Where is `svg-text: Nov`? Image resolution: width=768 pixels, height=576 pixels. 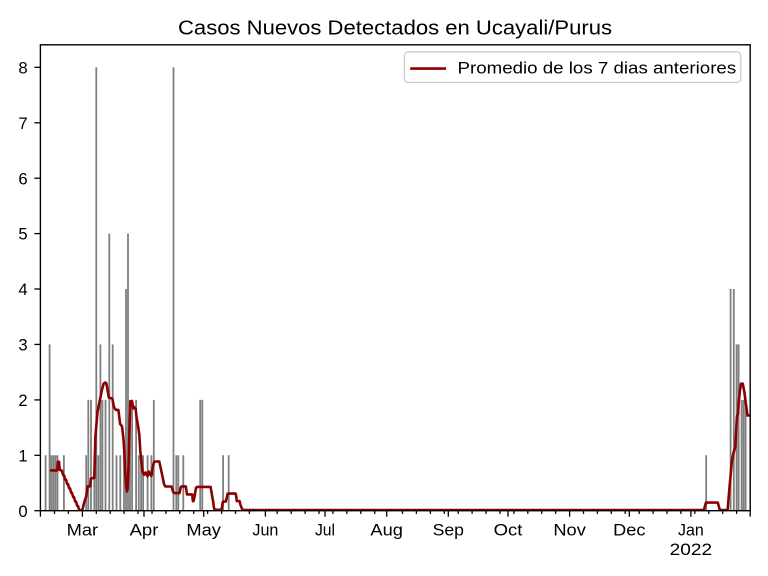 svg-text: Nov is located at coordinates (569, 530).